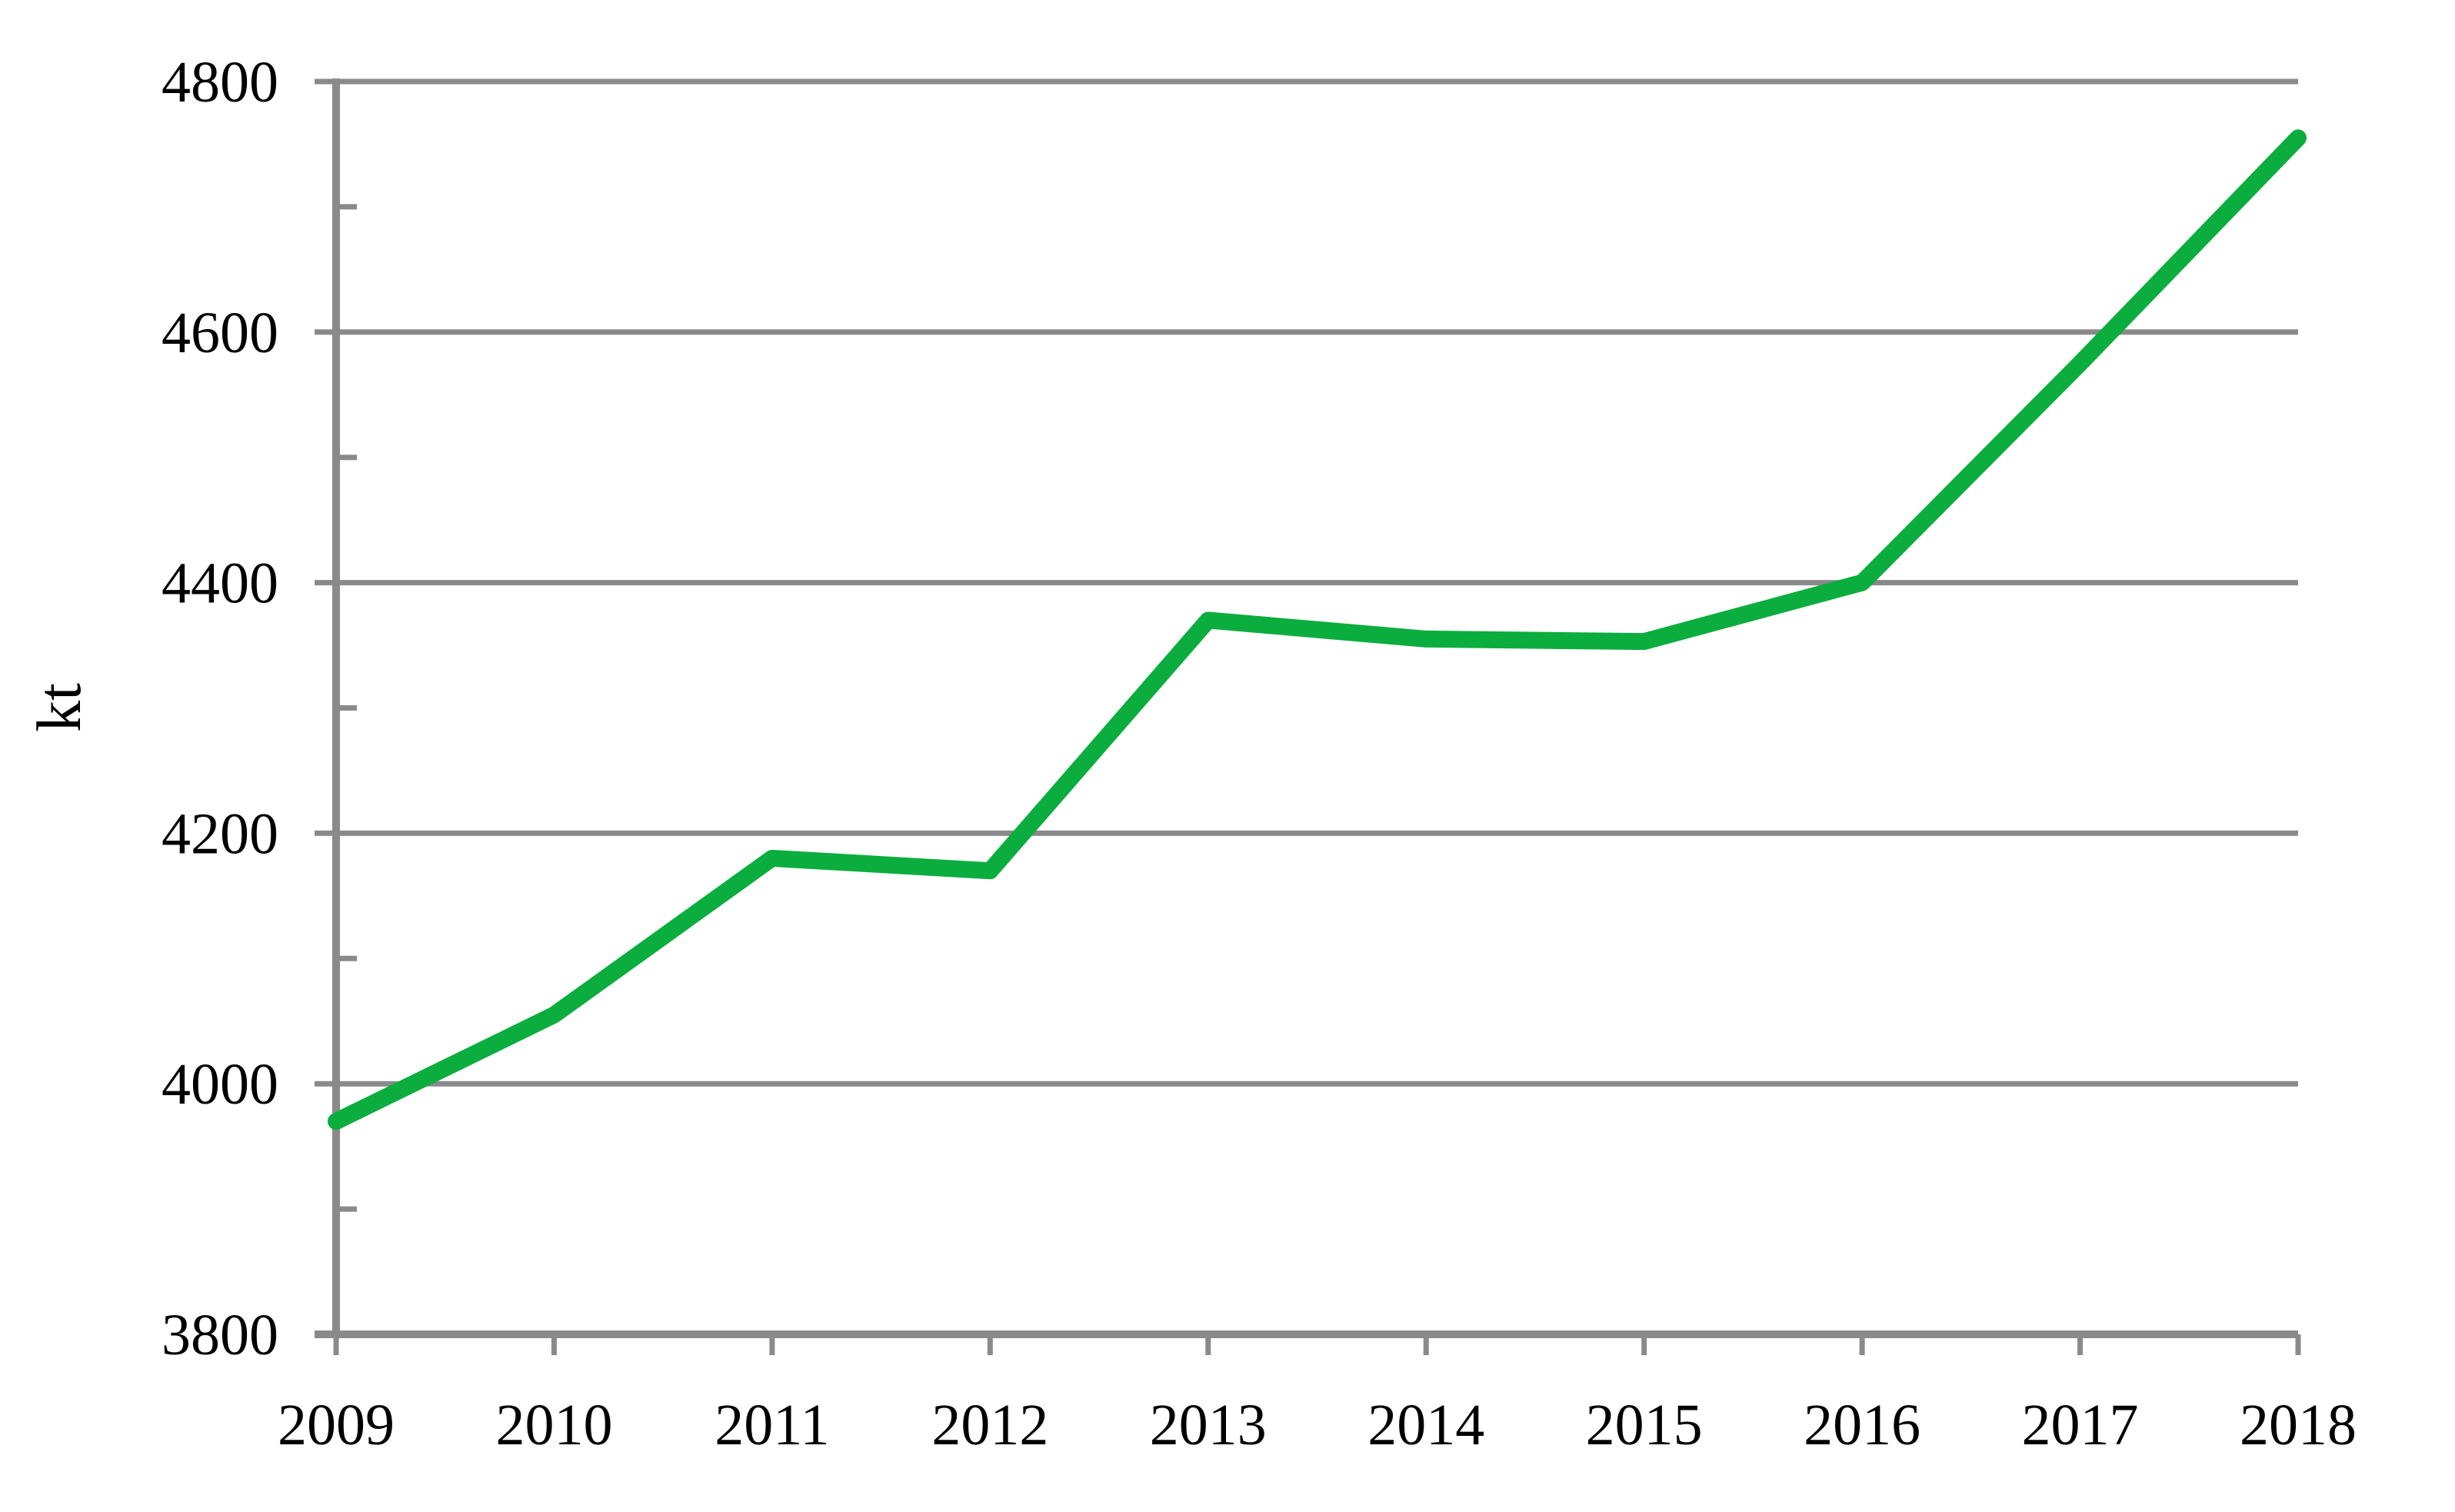 Image resolution: width=2455 pixels, height=1512 pixels. Describe the element at coordinates (990, 1425) in the screenshot. I see `x-tick-label-2012: 2012` at that location.